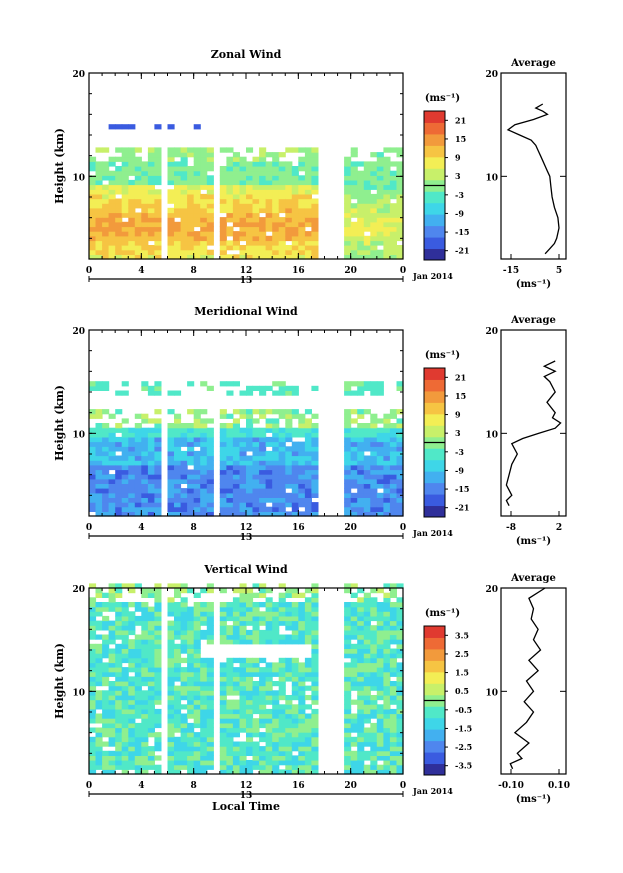  What do you see at coordinates (434, 677) in the screenshot?
I see `colorbar-swatch` at bounding box center [434, 677].